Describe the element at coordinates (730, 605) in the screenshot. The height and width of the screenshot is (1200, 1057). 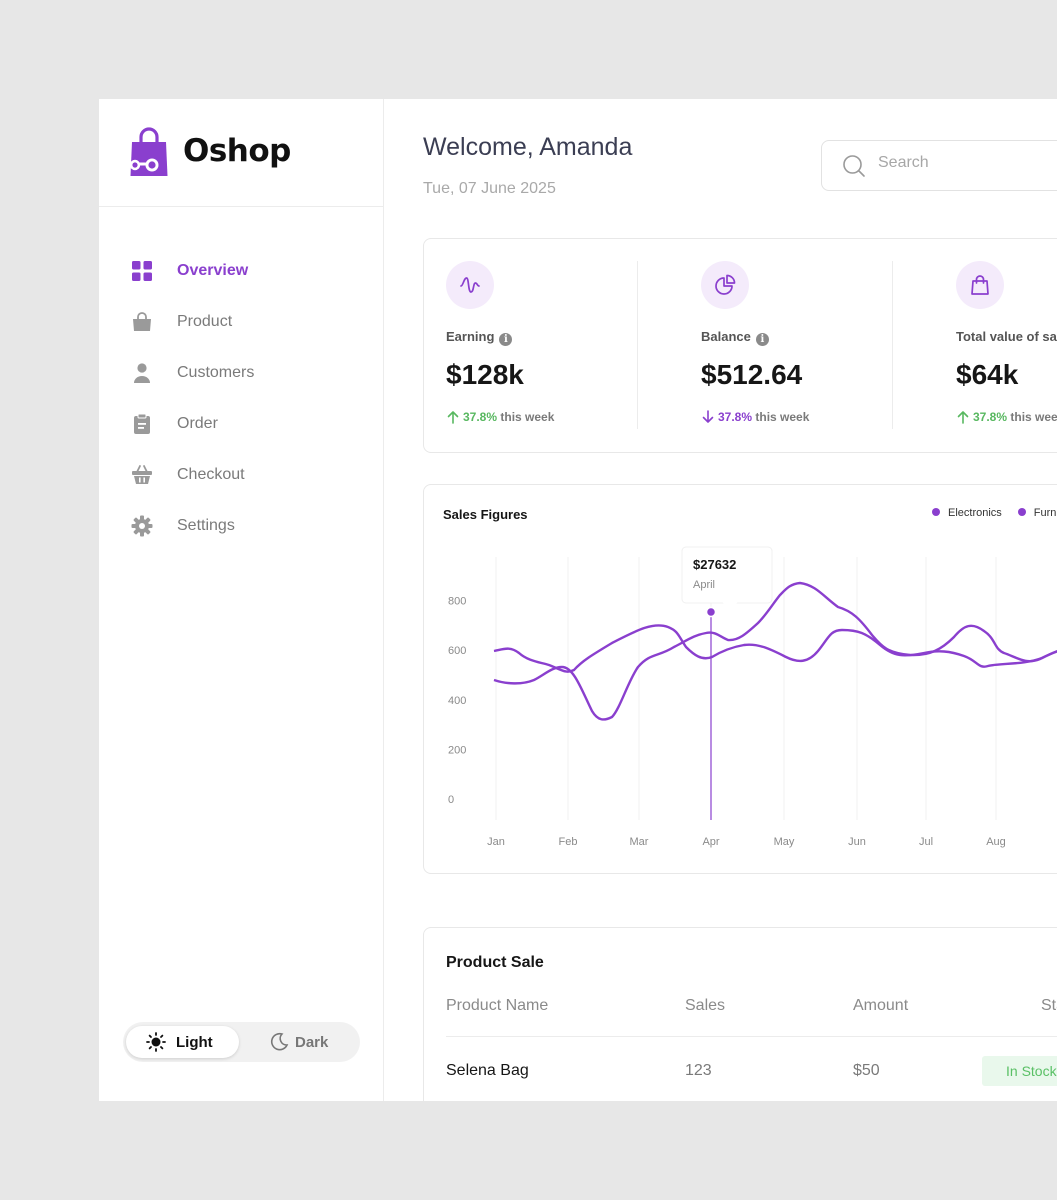
I see `tooltip-pointer` at that location.